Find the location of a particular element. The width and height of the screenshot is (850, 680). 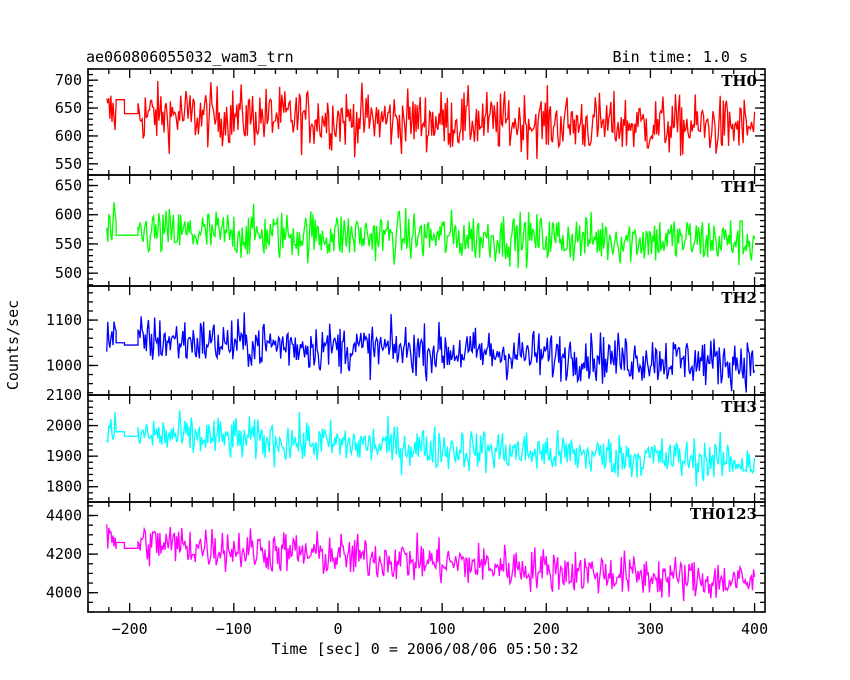

y-tick-label: 4200 is located at coordinates (64, 554).